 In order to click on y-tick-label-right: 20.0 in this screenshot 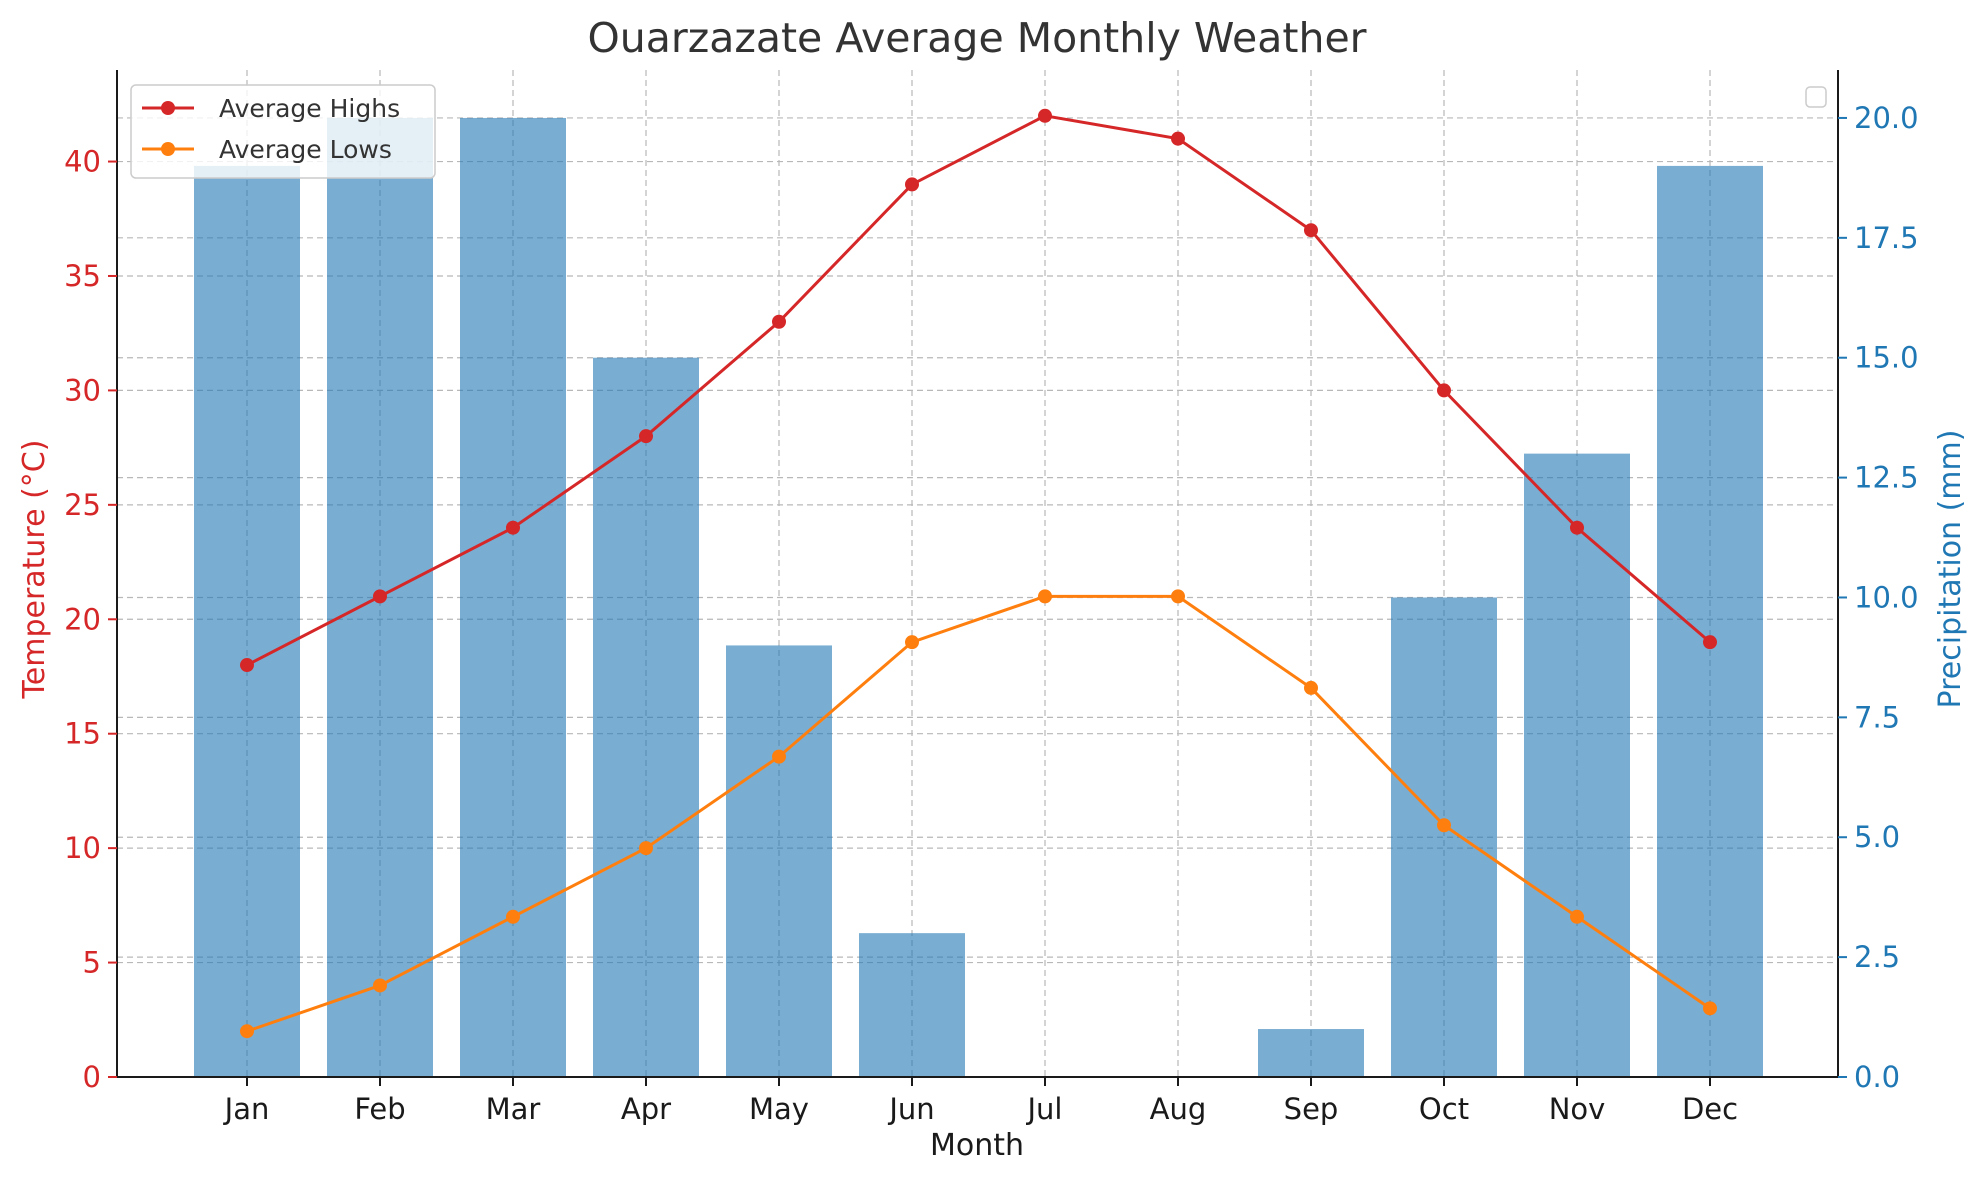, I will do `click(1886, 118)`.